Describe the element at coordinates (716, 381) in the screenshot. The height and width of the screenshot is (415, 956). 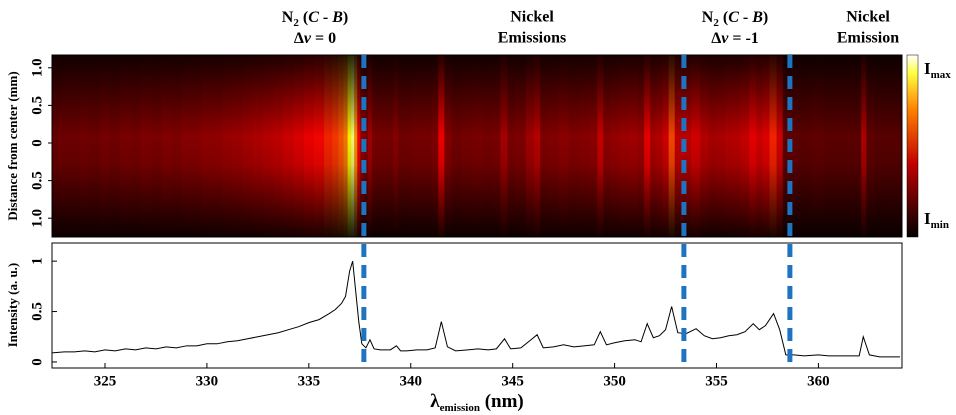
I see `x-tick-label: 355` at that location.